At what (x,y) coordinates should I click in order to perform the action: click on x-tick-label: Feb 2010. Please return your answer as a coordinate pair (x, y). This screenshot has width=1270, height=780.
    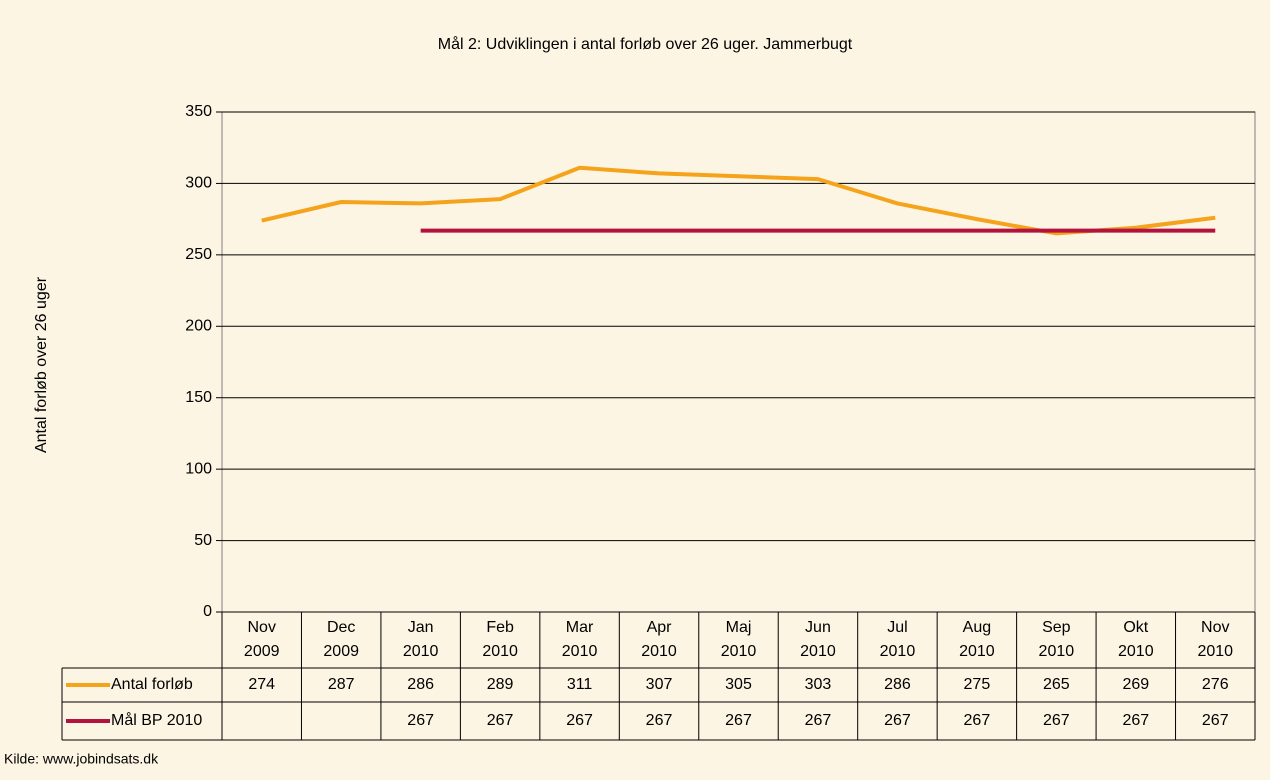
    Looking at the image, I should click on (500, 639).